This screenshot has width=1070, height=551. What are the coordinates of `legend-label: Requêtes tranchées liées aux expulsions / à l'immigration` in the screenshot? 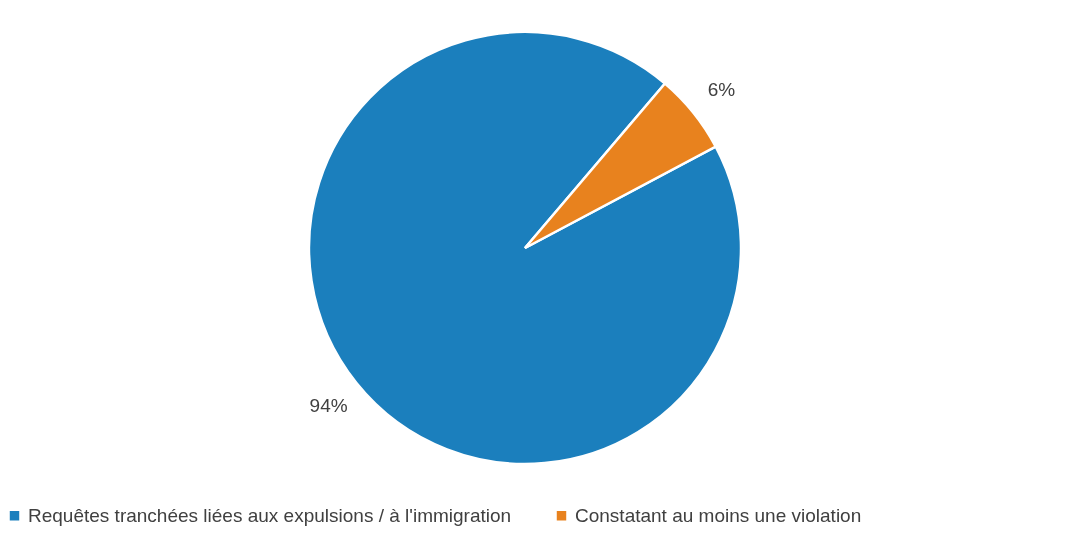 It's located at (270, 515).